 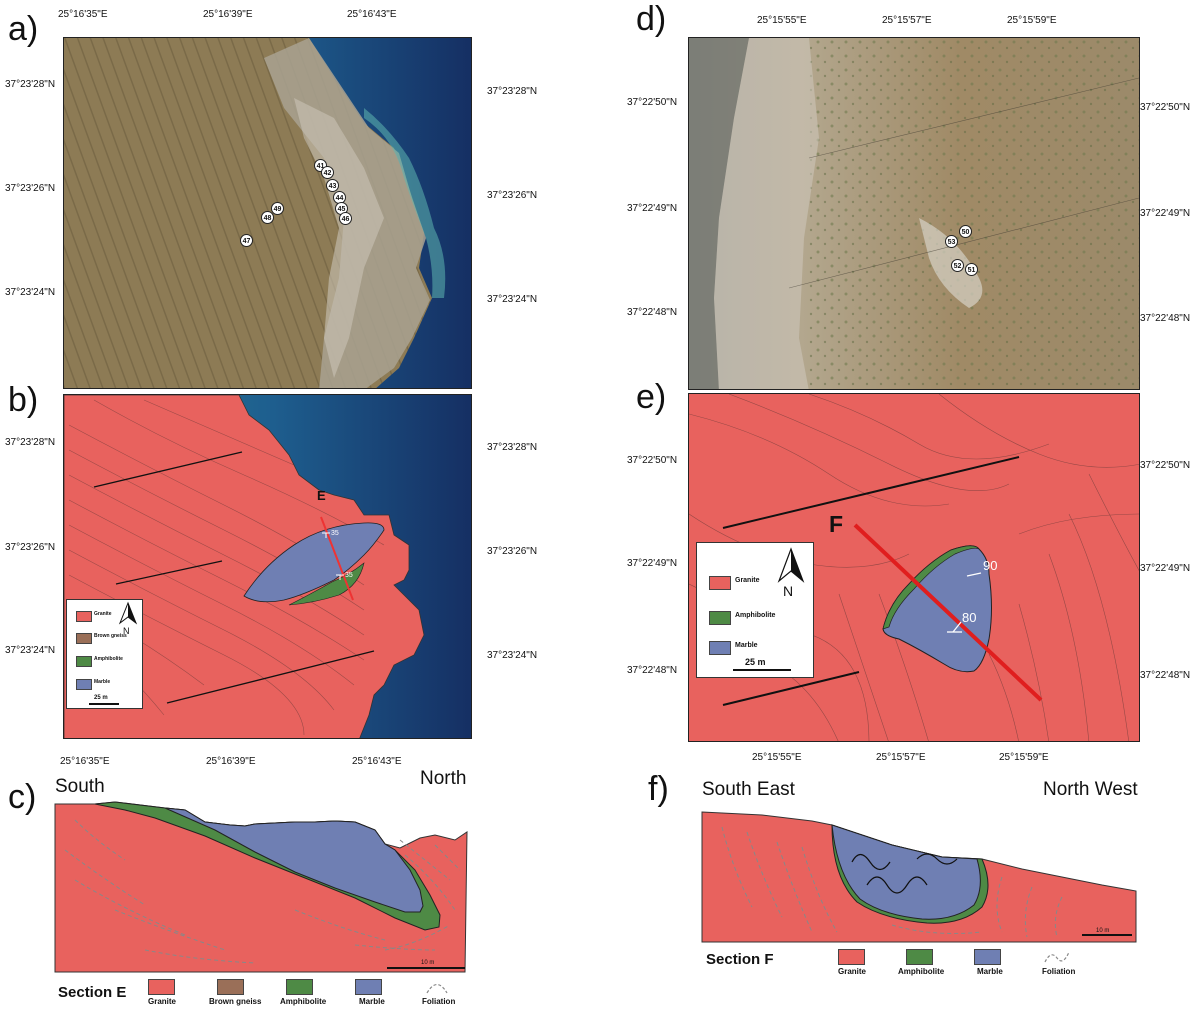 I want to click on panel-label-c: c), so click(x=22, y=797).